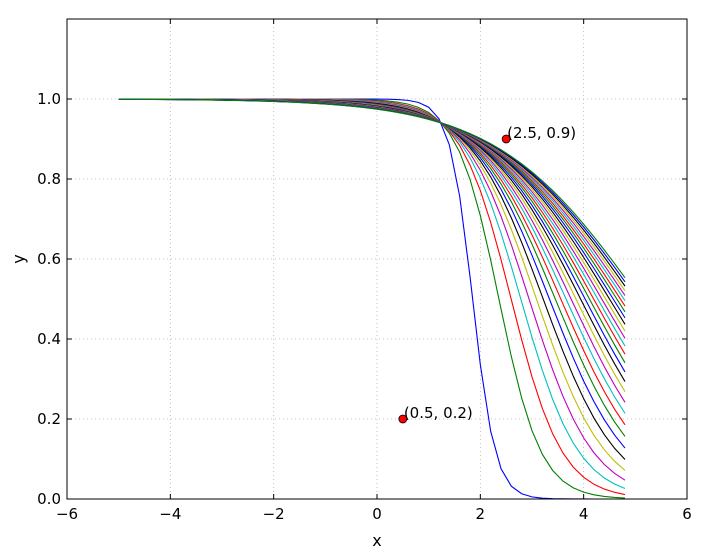  Describe the element at coordinates (49, 419) in the screenshot. I see `y-tick-label: 0.2` at that location.